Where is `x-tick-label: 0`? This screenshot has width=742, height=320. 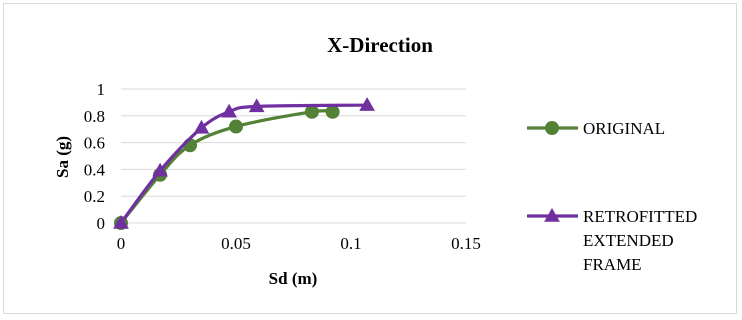
x-tick-label: 0 is located at coordinates (121, 243).